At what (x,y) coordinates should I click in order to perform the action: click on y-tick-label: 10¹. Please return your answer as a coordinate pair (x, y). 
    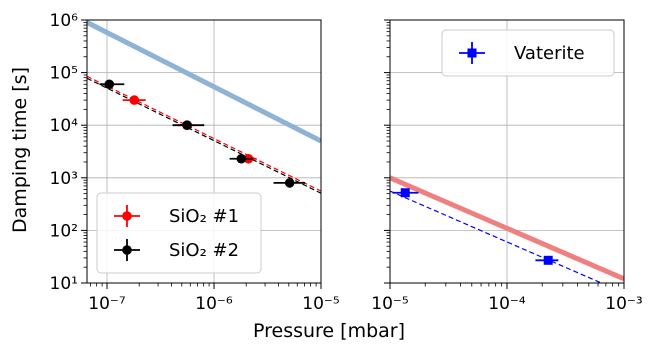
    Looking at the image, I should click on (64, 284).